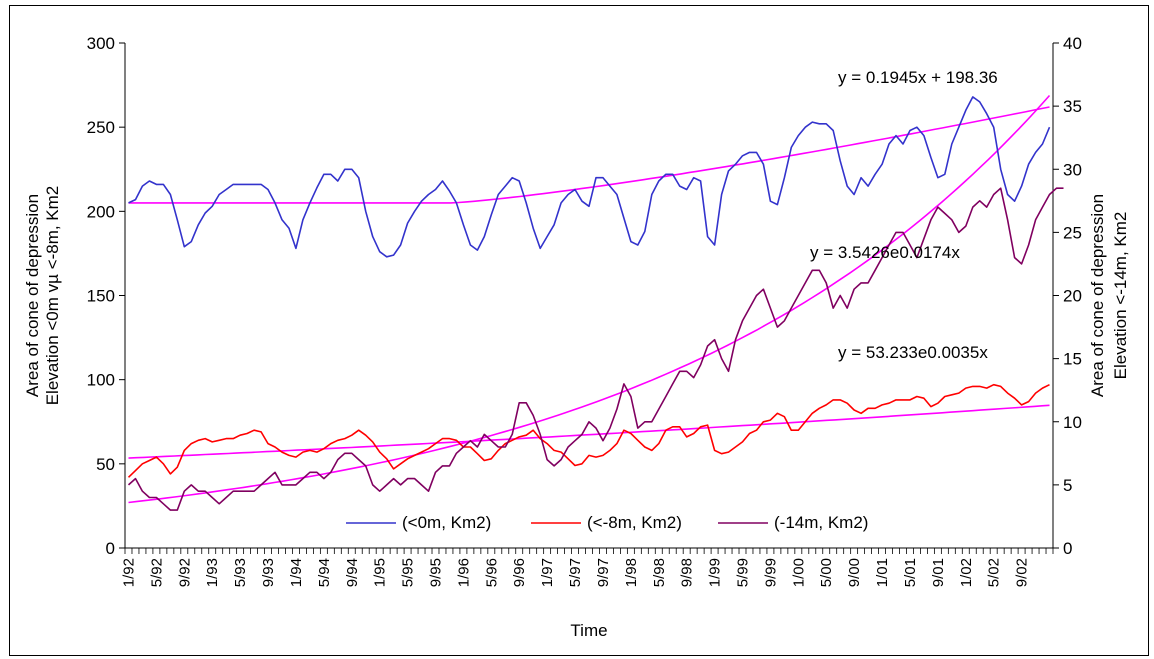  Describe the element at coordinates (324, 572) in the screenshot. I see `x-tick-label: 5/94` at that location.